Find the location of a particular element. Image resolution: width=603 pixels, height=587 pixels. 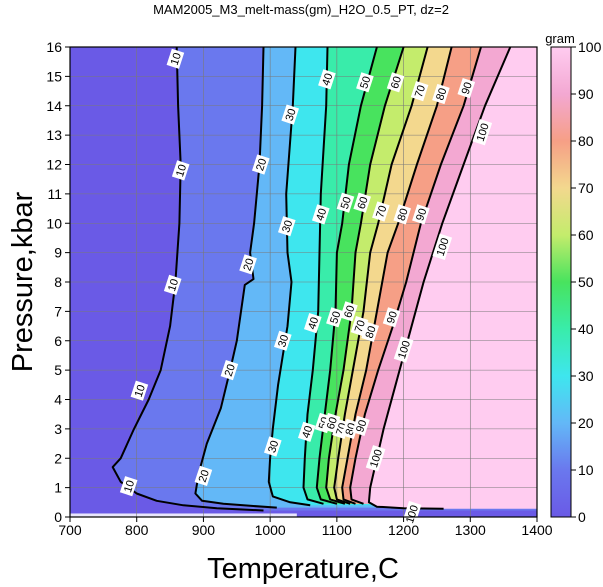

colorbar-tick-label: 30 is located at coordinates (586, 376).